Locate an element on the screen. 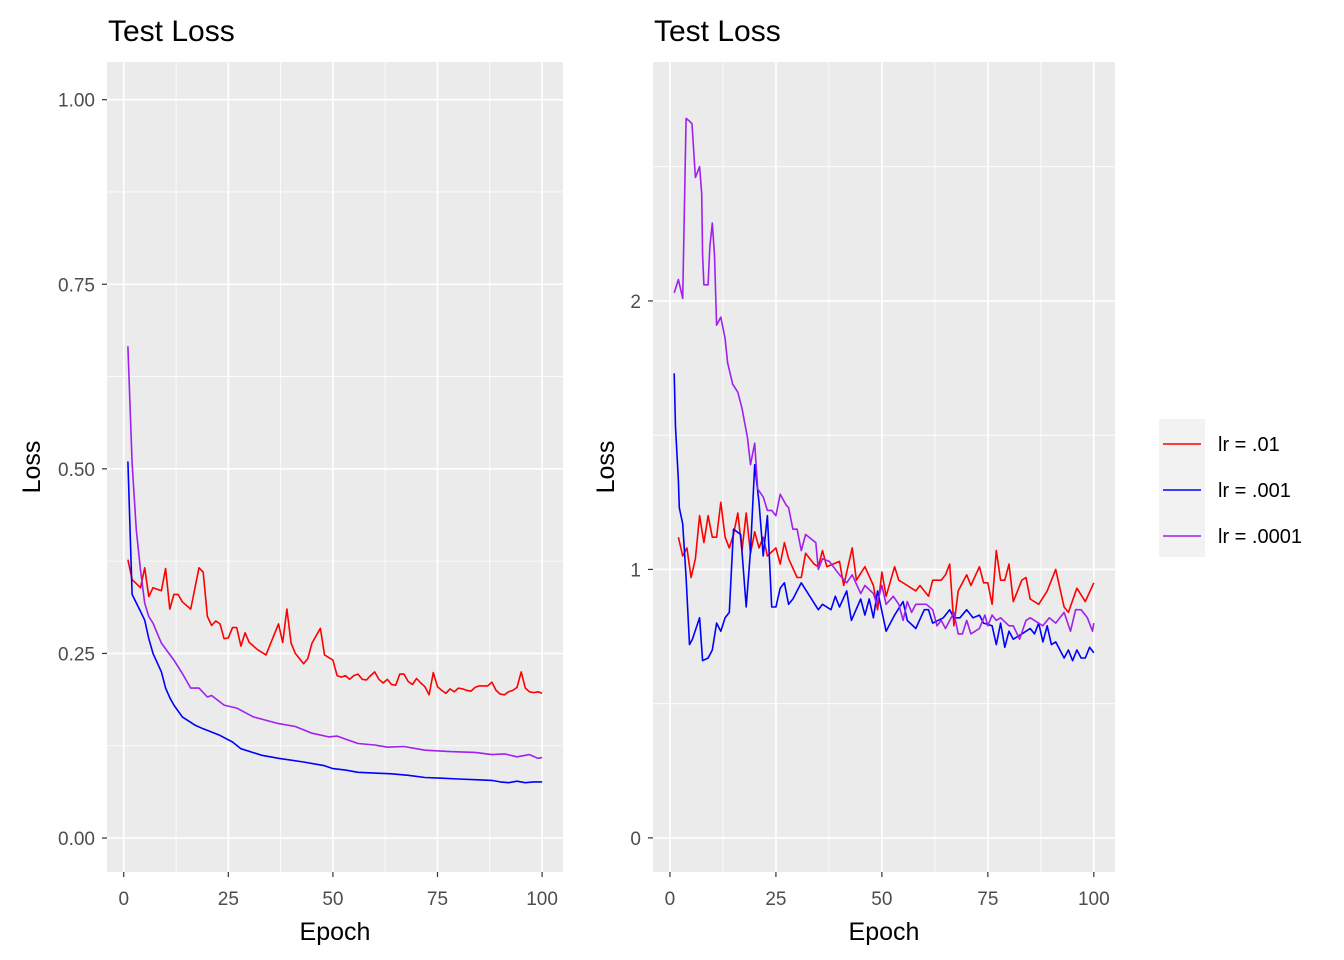 The image size is (1344, 960). y-tick-label: 1 is located at coordinates (635, 570).